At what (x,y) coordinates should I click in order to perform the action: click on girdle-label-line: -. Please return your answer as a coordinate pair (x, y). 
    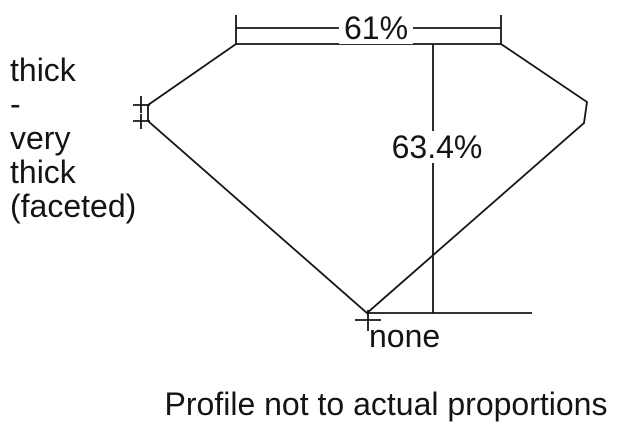
    Looking at the image, I should click on (15, 104).